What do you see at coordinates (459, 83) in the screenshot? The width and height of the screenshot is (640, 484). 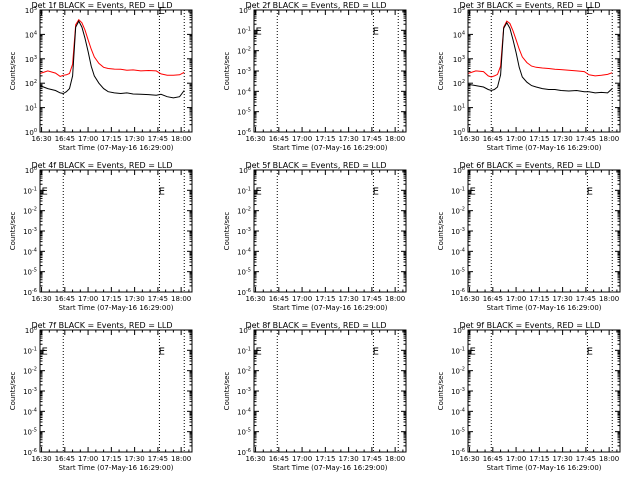 I see `y-tick-label: 10²` at bounding box center [459, 83].